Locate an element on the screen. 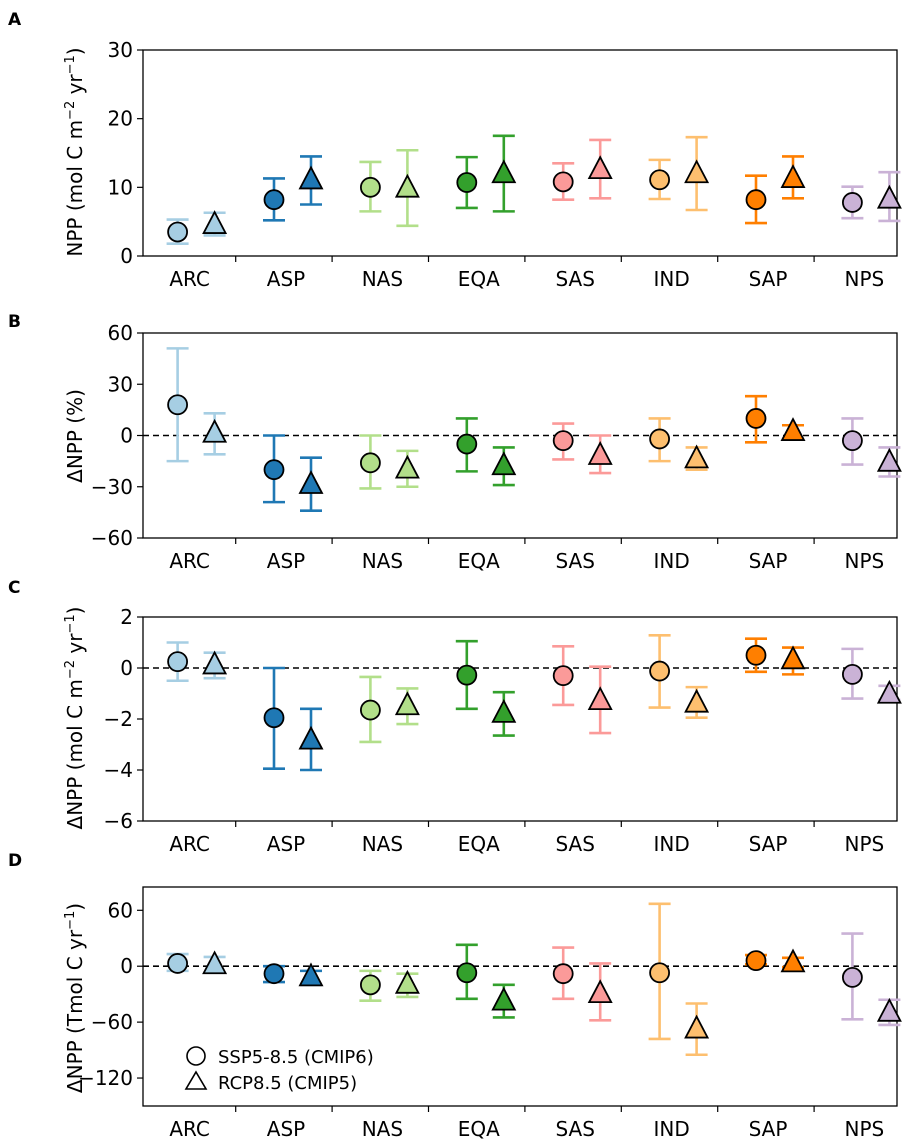 The image size is (902, 1142). y-tick-label: −4 is located at coordinates (118, 770).